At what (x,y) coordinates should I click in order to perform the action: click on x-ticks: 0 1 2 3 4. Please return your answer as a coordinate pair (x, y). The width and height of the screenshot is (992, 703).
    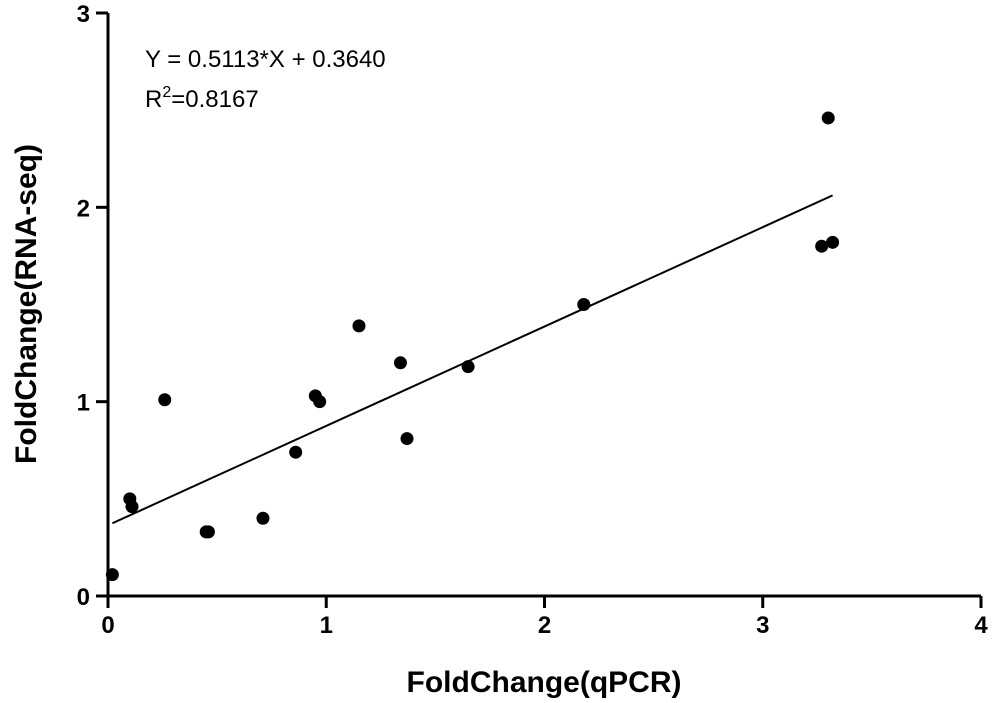
    Looking at the image, I should click on (544, 617).